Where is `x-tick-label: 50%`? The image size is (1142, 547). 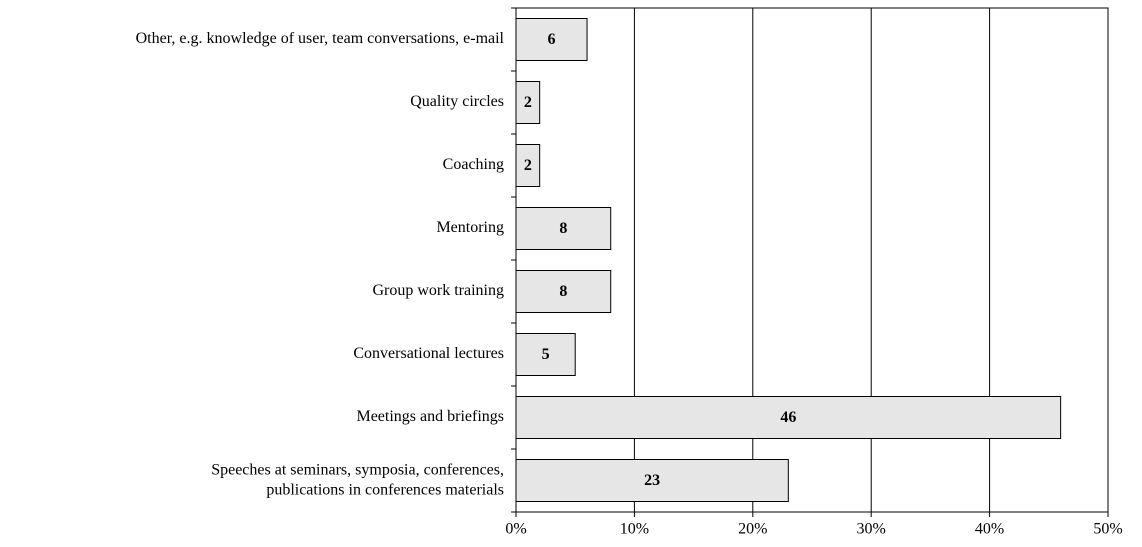
x-tick-label: 50% is located at coordinates (1107, 529).